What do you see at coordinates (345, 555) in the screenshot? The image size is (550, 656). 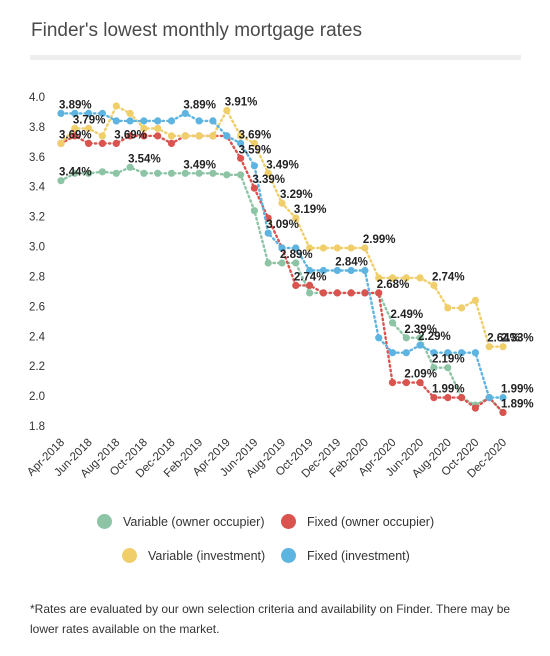 I see `legend-item-fixed-investment: Fixed (investment)` at bounding box center [345, 555].